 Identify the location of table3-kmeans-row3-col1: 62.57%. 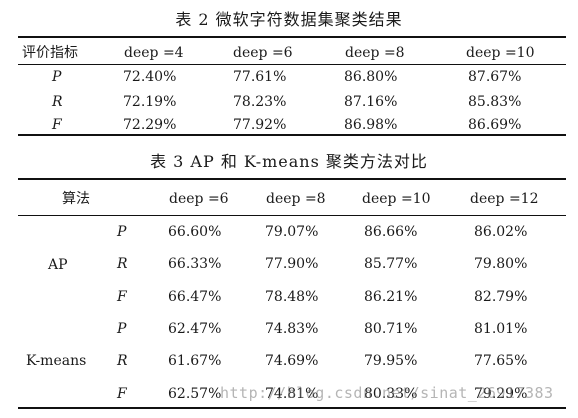
(195, 394).